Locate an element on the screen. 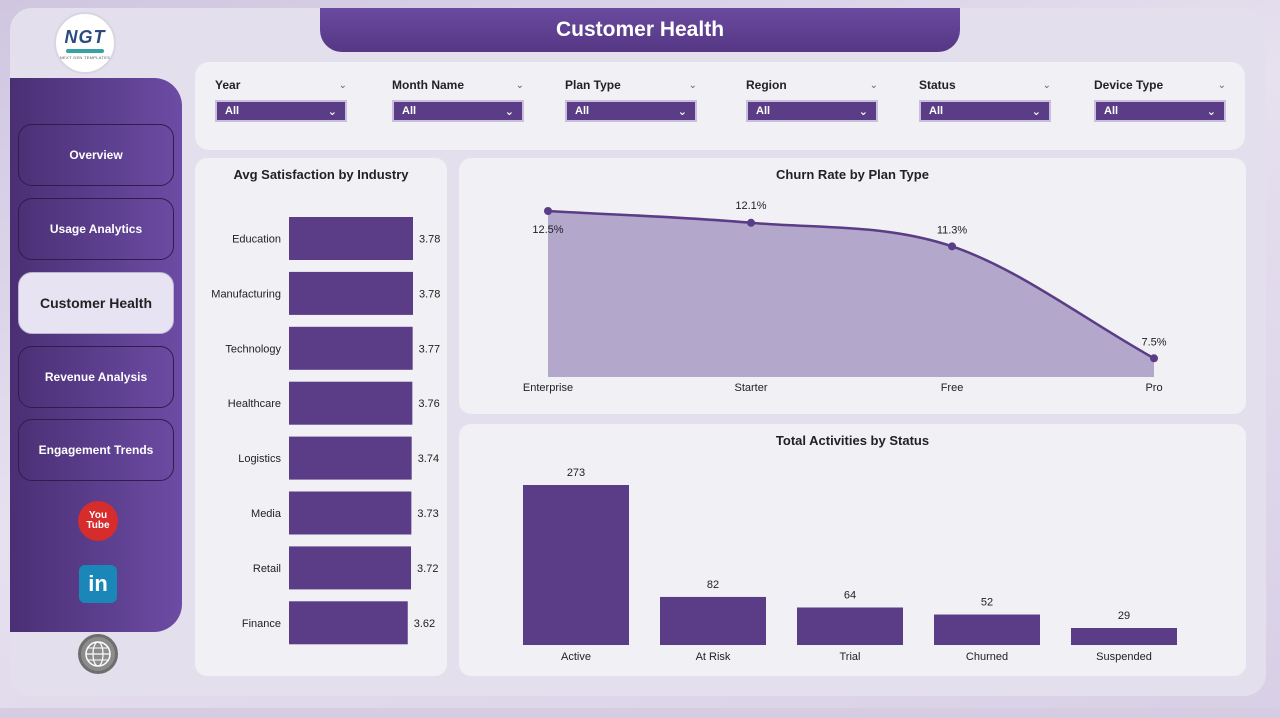  filter-region: Region ⌄ All ⌄ is located at coordinates (812, 99).